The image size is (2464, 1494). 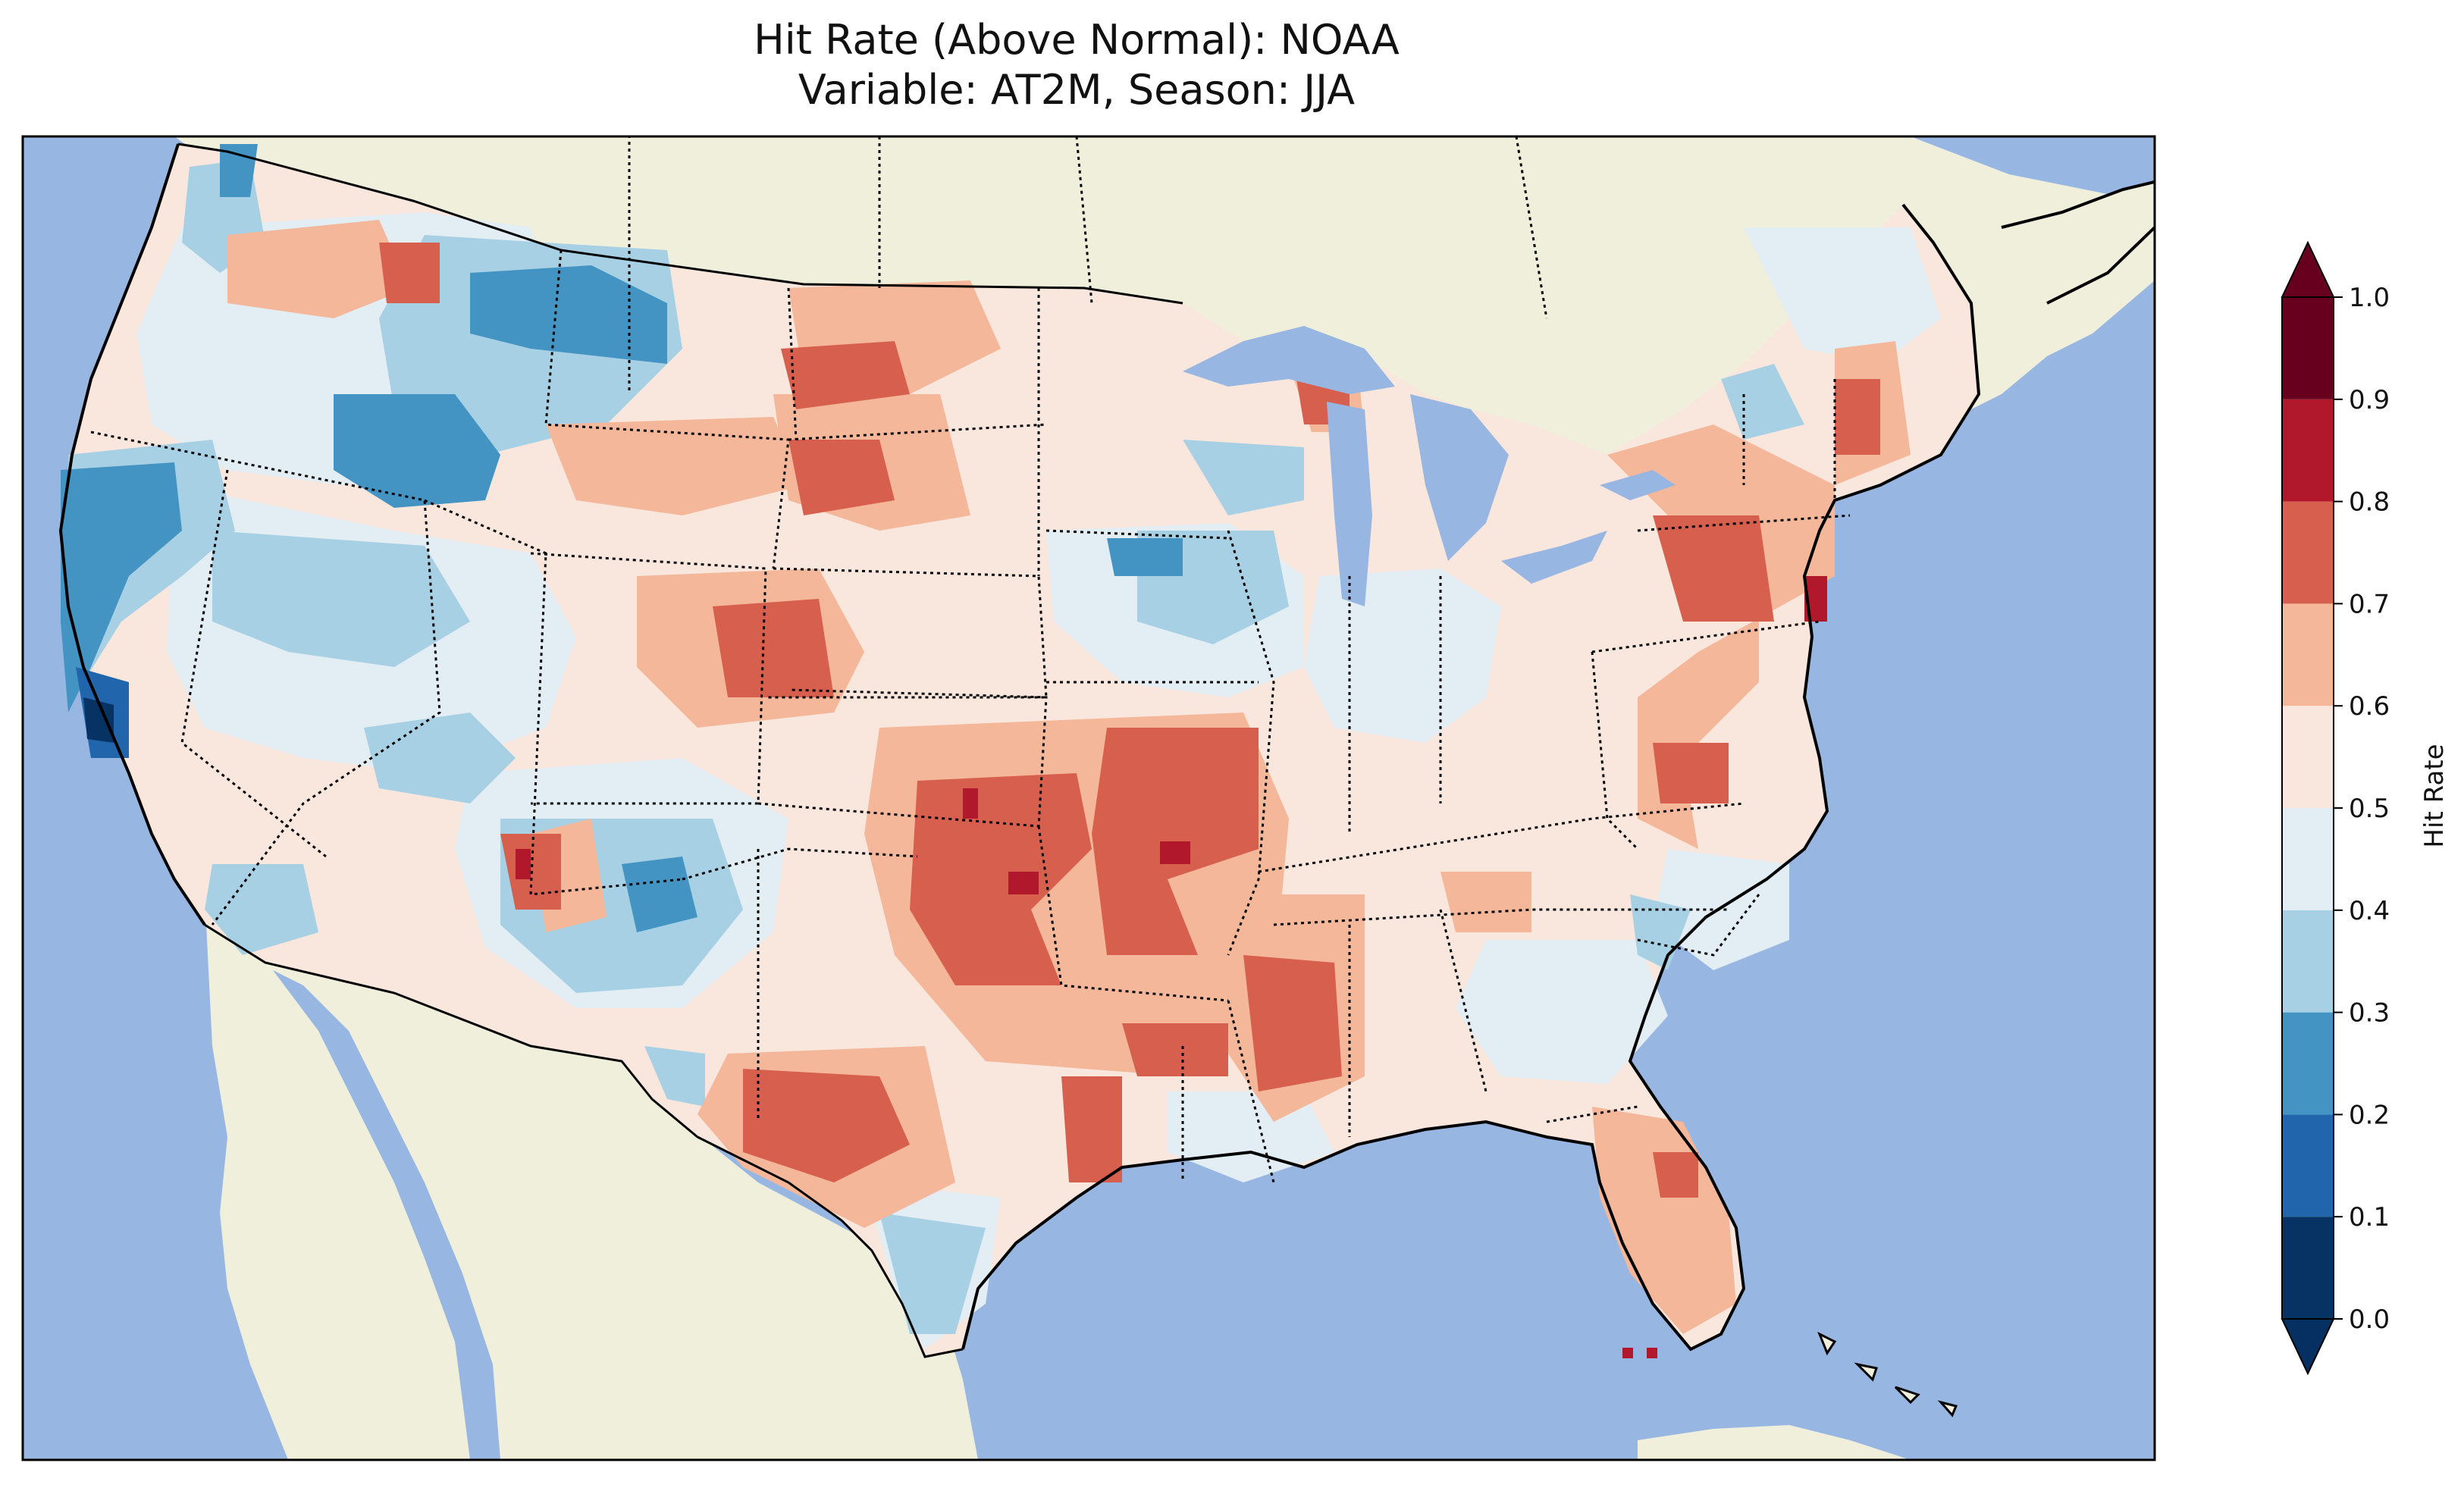 What do you see at coordinates (1289, 360) in the screenshot?
I see `lake-superior` at bounding box center [1289, 360].